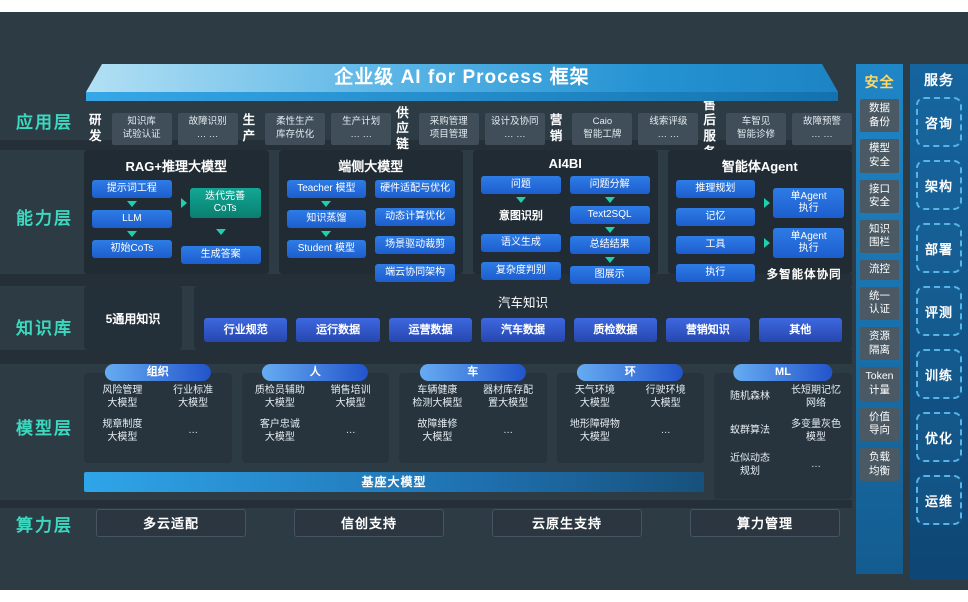  I want to click on model-group-pill: 车, so click(472, 372).